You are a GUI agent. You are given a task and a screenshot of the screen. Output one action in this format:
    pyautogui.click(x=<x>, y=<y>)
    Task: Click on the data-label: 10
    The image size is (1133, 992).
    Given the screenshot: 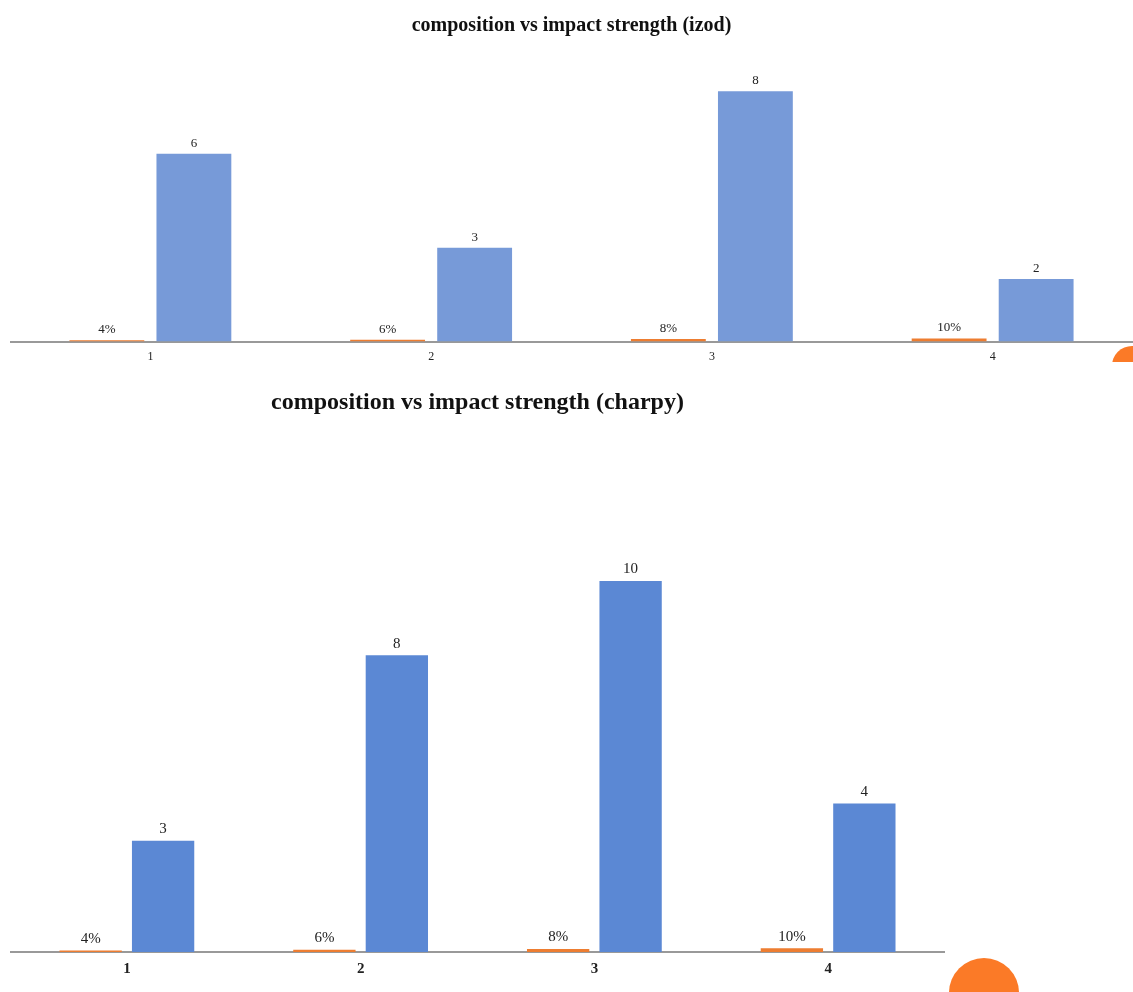 What is the action you would take?
    pyautogui.click(x=631, y=568)
    